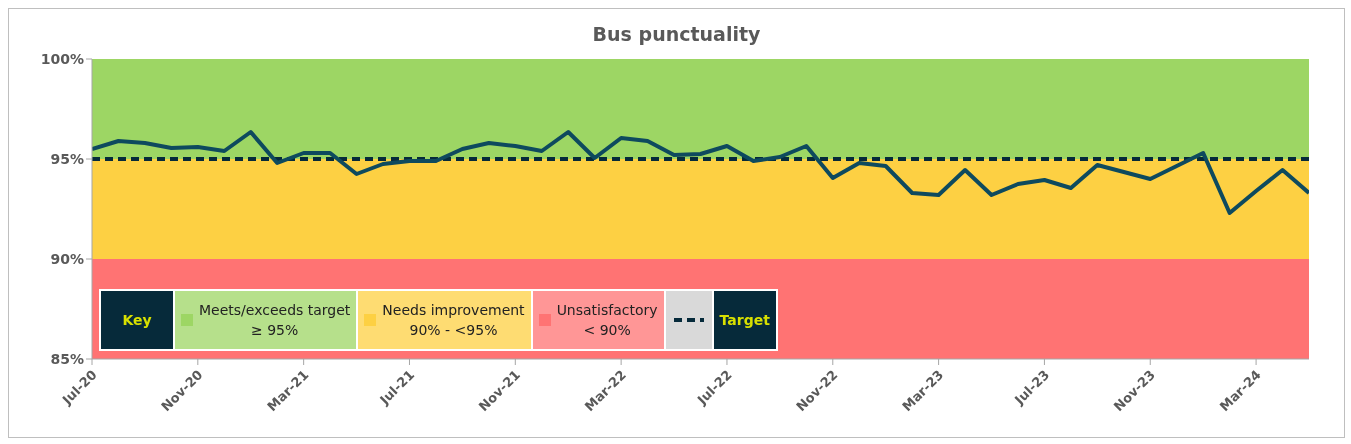 The image size is (1351, 444). Describe the element at coordinates (62, 58) in the screenshot. I see `y-tick-label: 100%` at that location.